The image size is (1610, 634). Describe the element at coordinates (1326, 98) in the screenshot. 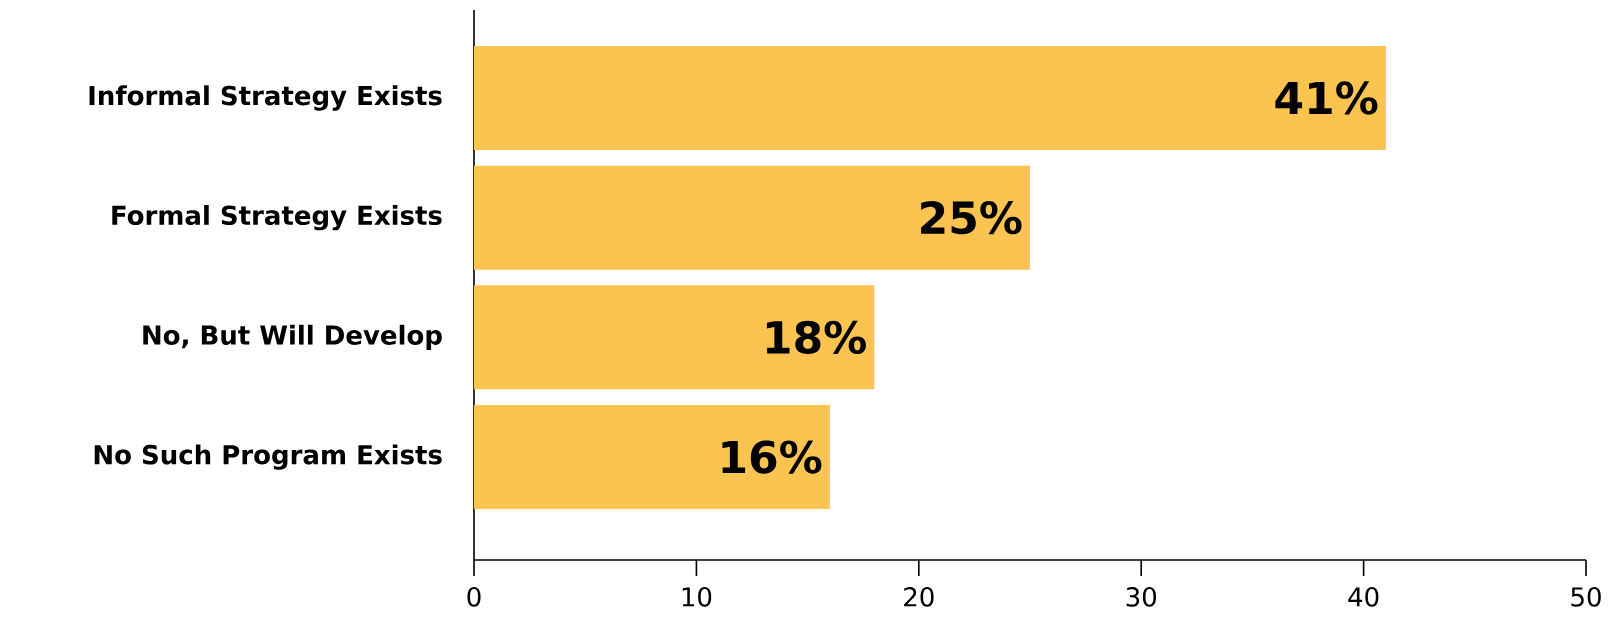

I see `data-label: 41%` at that location.